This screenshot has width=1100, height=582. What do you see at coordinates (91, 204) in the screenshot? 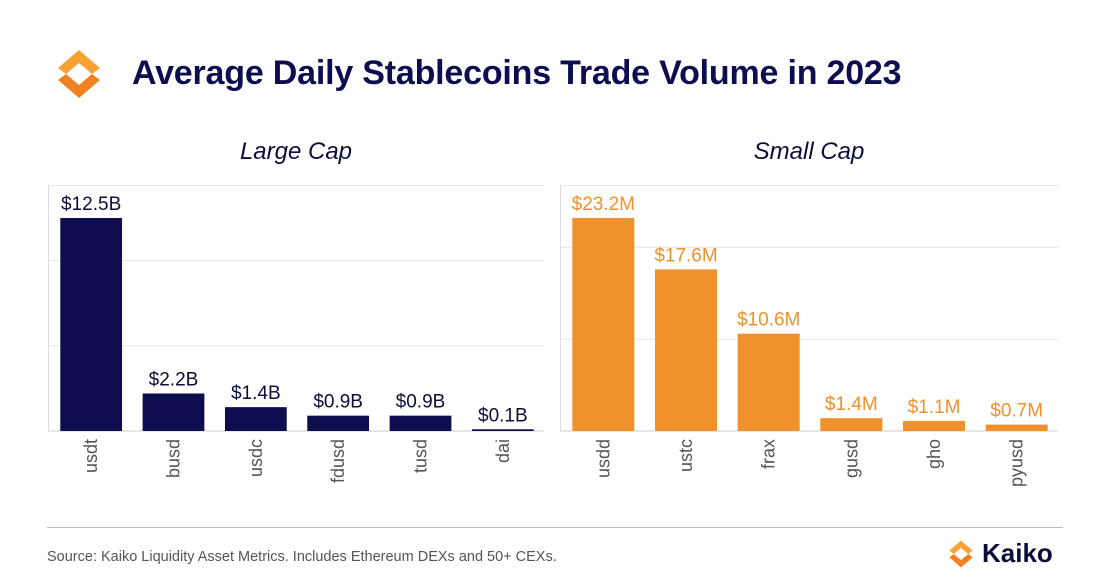
I see `bar-value-label: $12.5B` at bounding box center [91, 204].